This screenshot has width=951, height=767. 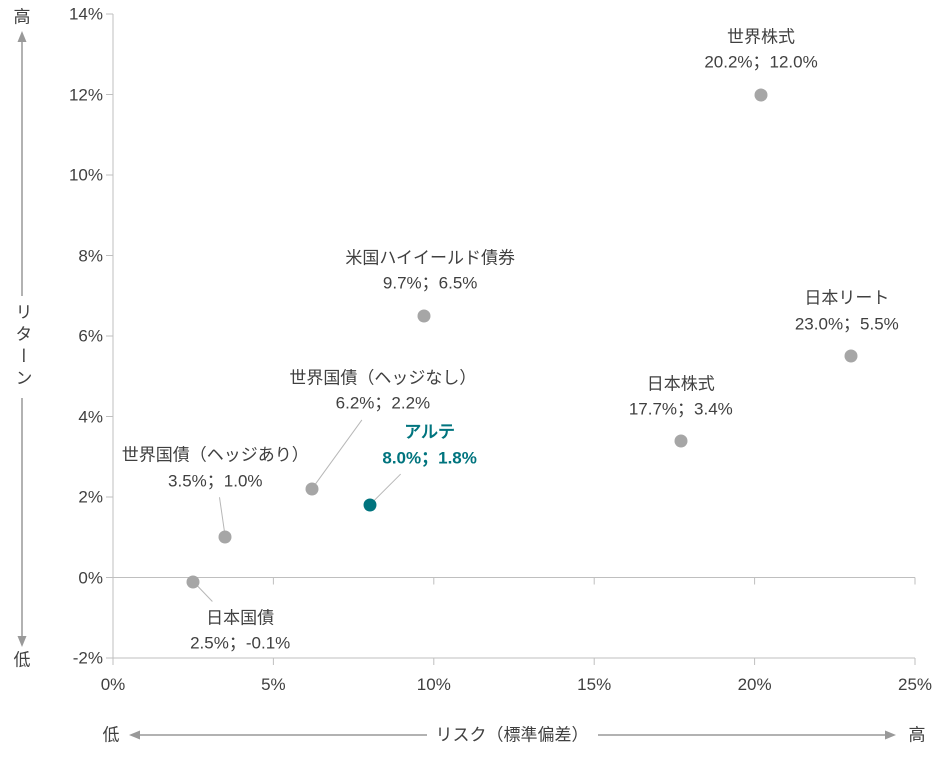 What do you see at coordinates (760, 49) in the screenshot?
I see `point-label: 世界株式 20.2%；12.0%` at bounding box center [760, 49].